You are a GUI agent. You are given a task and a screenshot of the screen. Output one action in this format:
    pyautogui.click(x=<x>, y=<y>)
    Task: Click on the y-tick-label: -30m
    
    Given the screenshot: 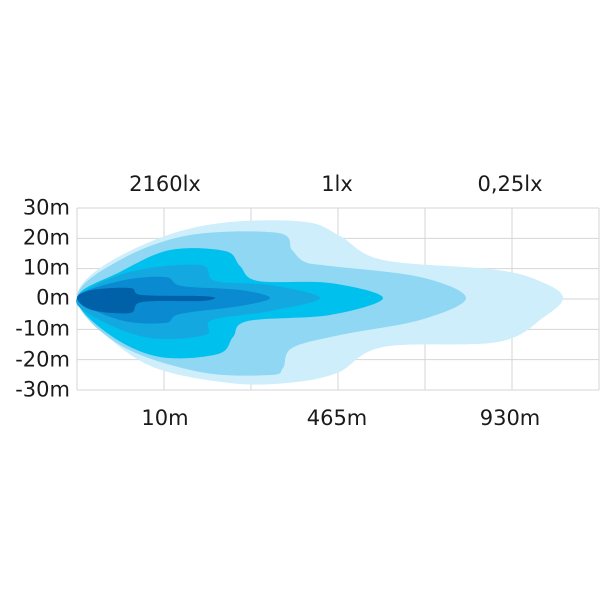 What is the action you would take?
    pyautogui.click(x=42, y=389)
    